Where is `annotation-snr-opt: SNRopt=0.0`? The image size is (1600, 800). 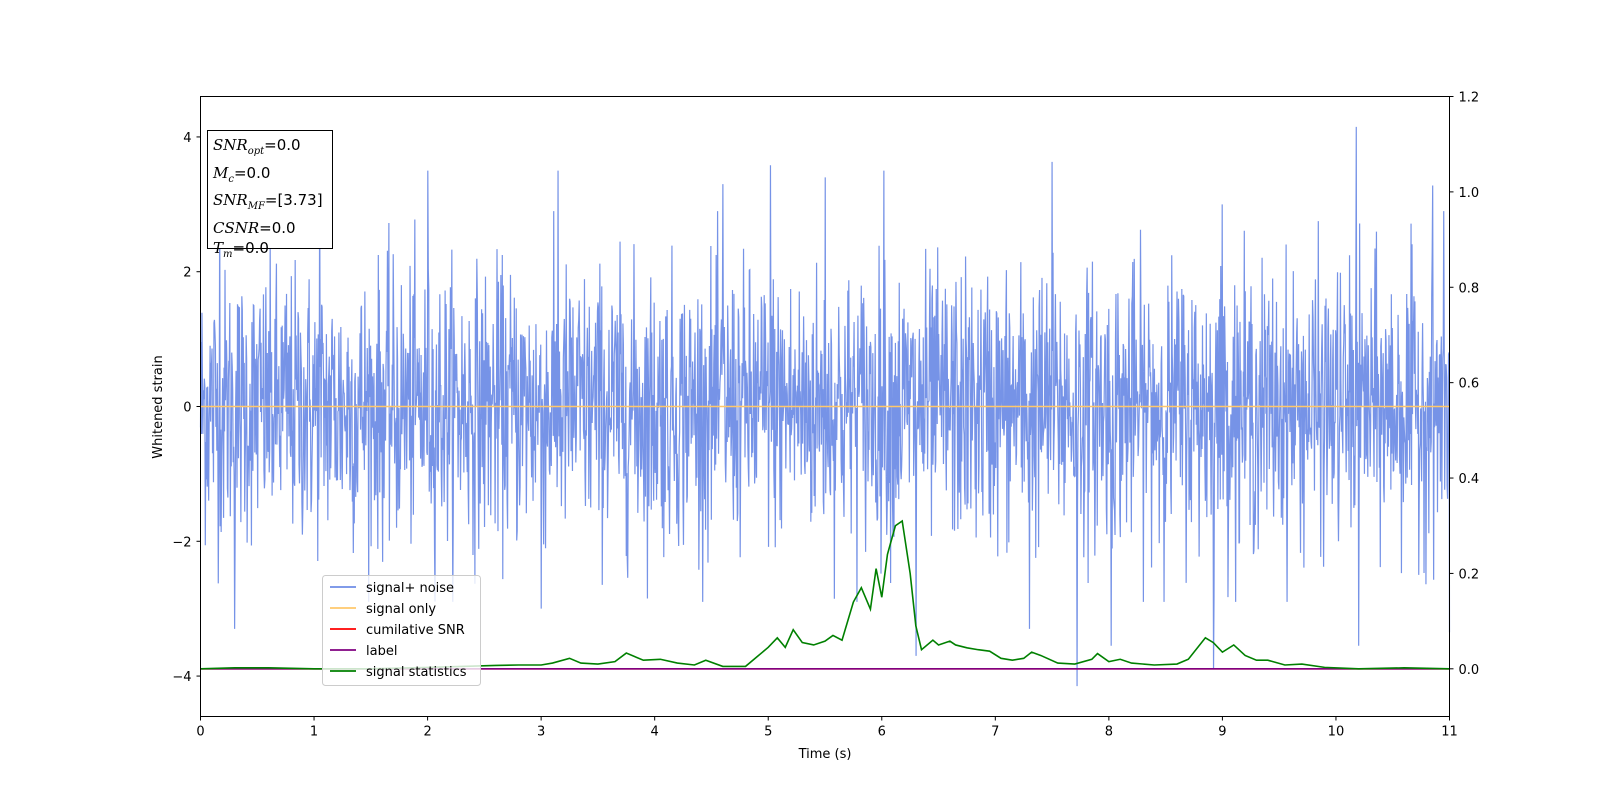 annotation-snr-opt: SNRopt=0.0 is located at coordinates (257, 146).